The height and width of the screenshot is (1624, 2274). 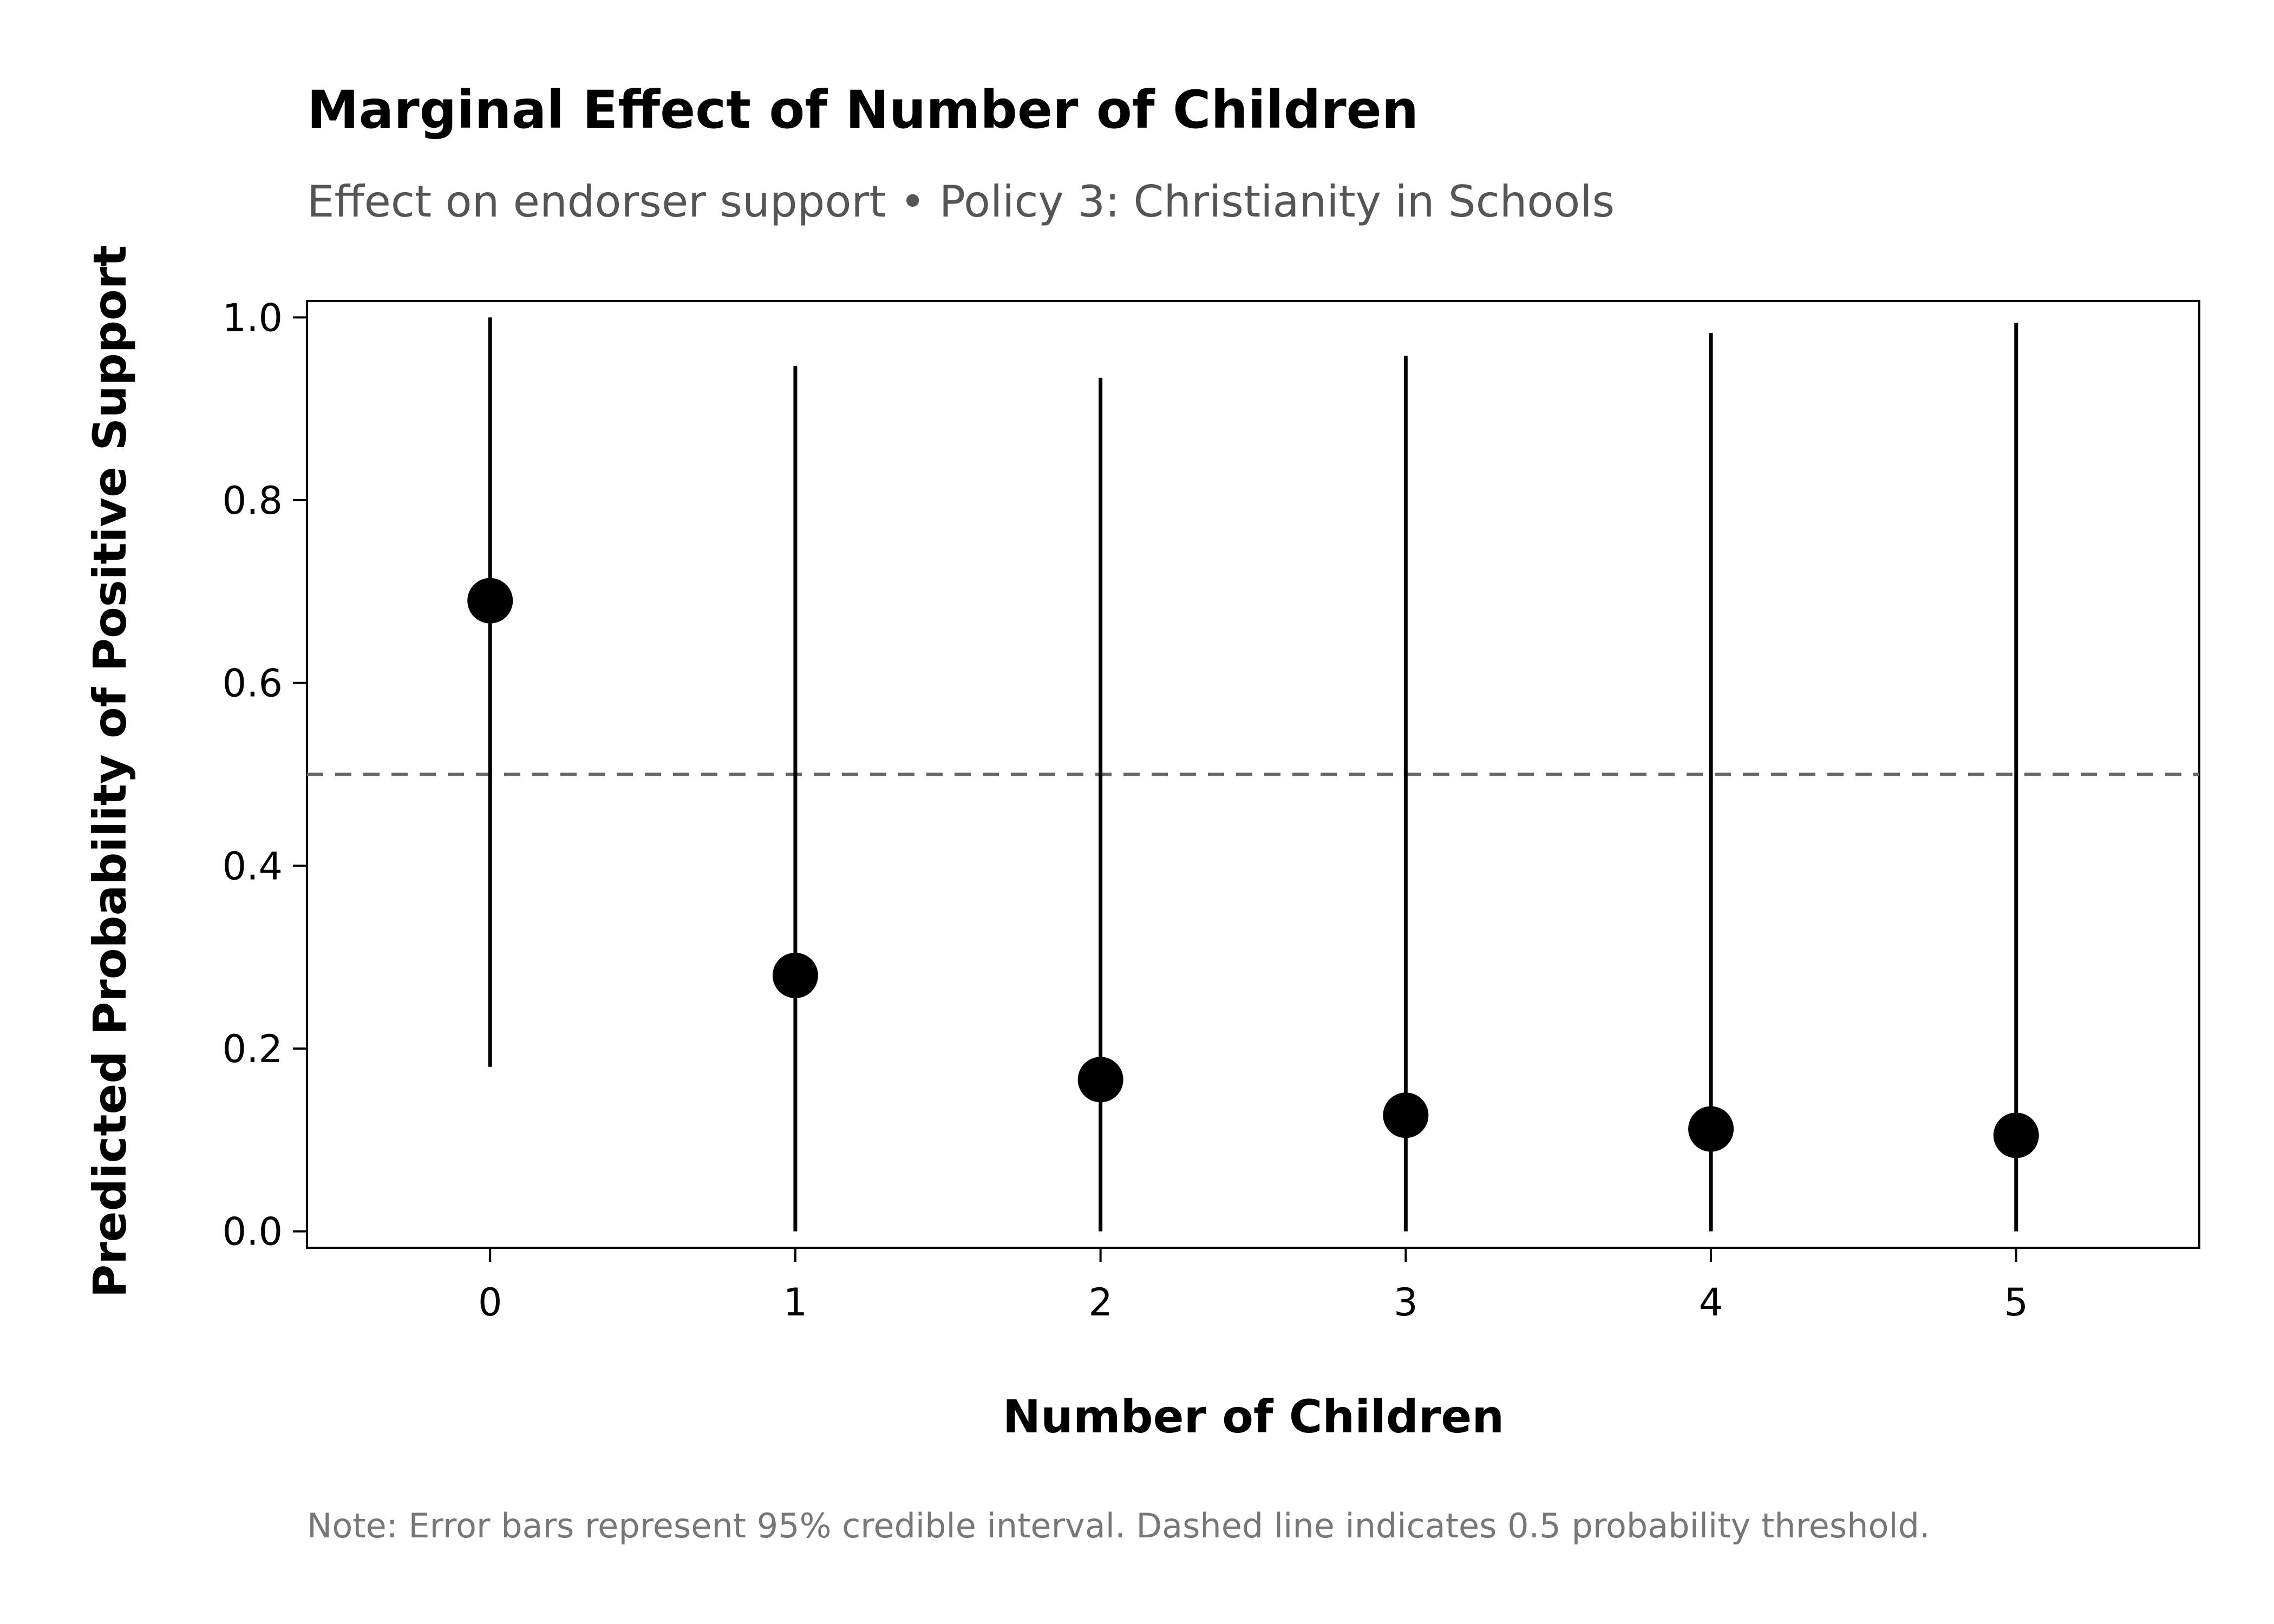 I want to click on x-axis-label: Number of Children, so click(x=1254, y=1417).